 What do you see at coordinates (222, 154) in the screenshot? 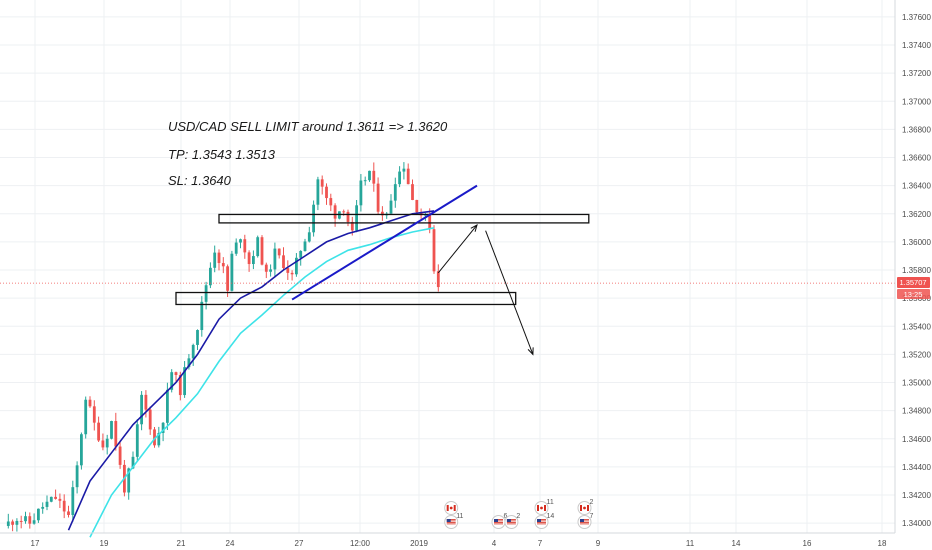
I see `annotation-take-profit: TP: 1.3543 1.3513` at bounding box center [222, 154].